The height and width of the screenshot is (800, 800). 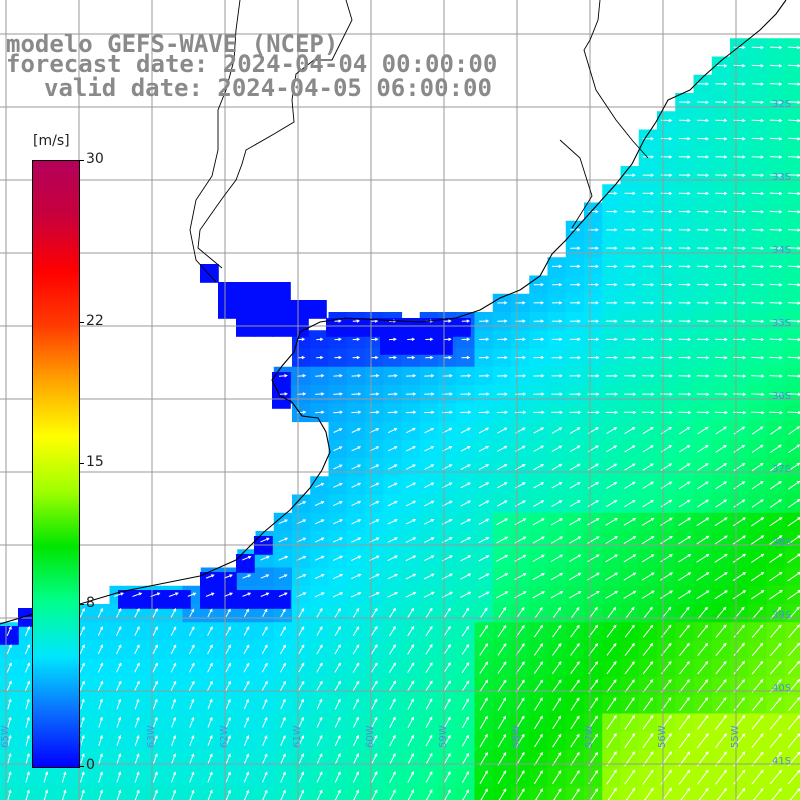 What do you see at coordinates (781, 469) in the screenshot?
I see `latitude-label: 37S` at bounding box center [781, 469].